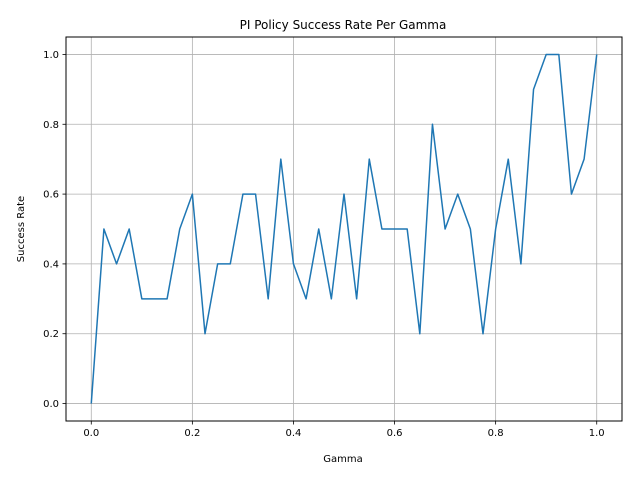 The width and height of the screenshot is (640, 480). Describe the element at coordinates (51, 125) in the screenshot. I see `y-tick-label: 0.8` at that location.